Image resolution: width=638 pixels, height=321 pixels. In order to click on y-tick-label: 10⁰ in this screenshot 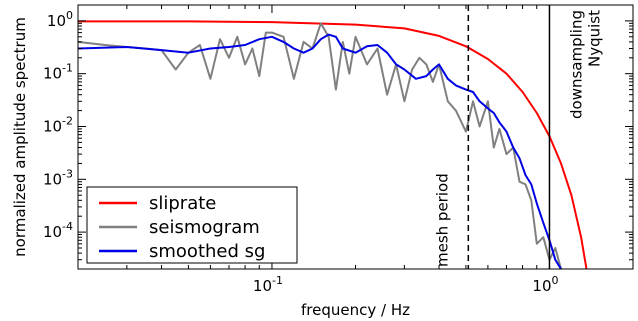, I will do `click(60, 19)`.